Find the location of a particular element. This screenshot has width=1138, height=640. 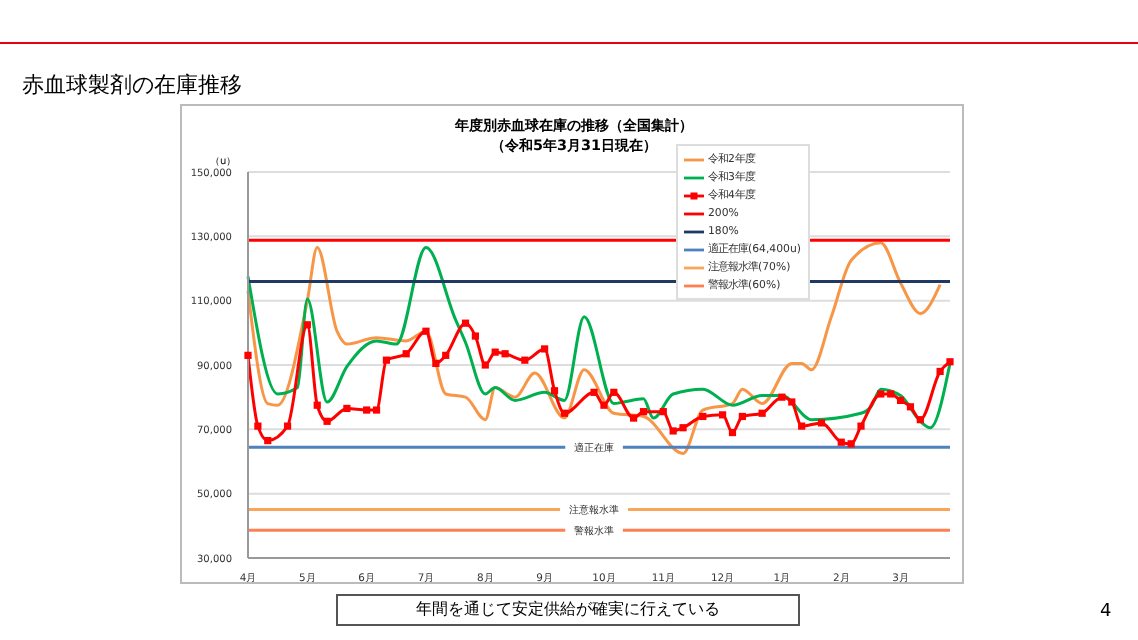

text: 年間を通じて安定供給が確実に行えている is located at coordinates (568, 610).